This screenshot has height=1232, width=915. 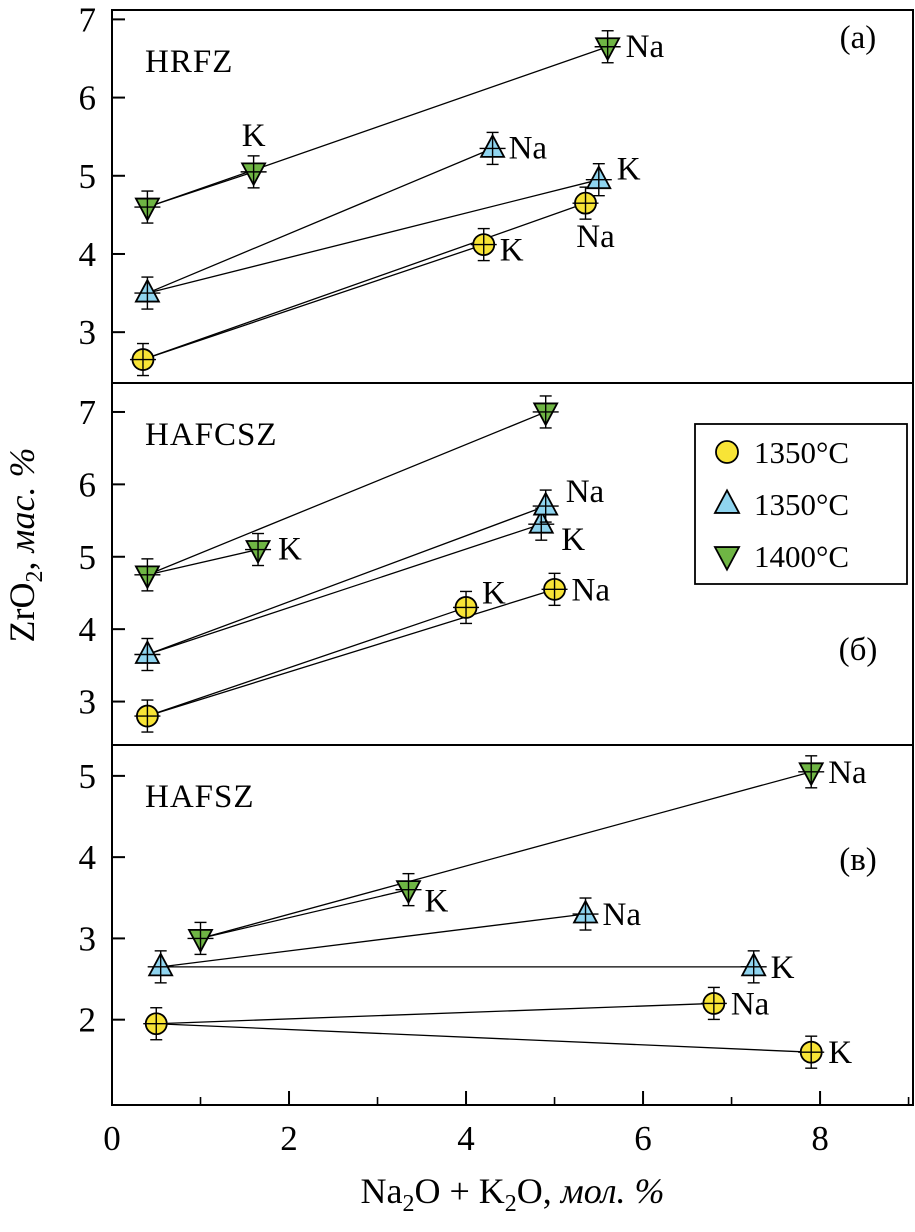 I want to click on y-tick-label: 2, so click(x=88, y=1020).